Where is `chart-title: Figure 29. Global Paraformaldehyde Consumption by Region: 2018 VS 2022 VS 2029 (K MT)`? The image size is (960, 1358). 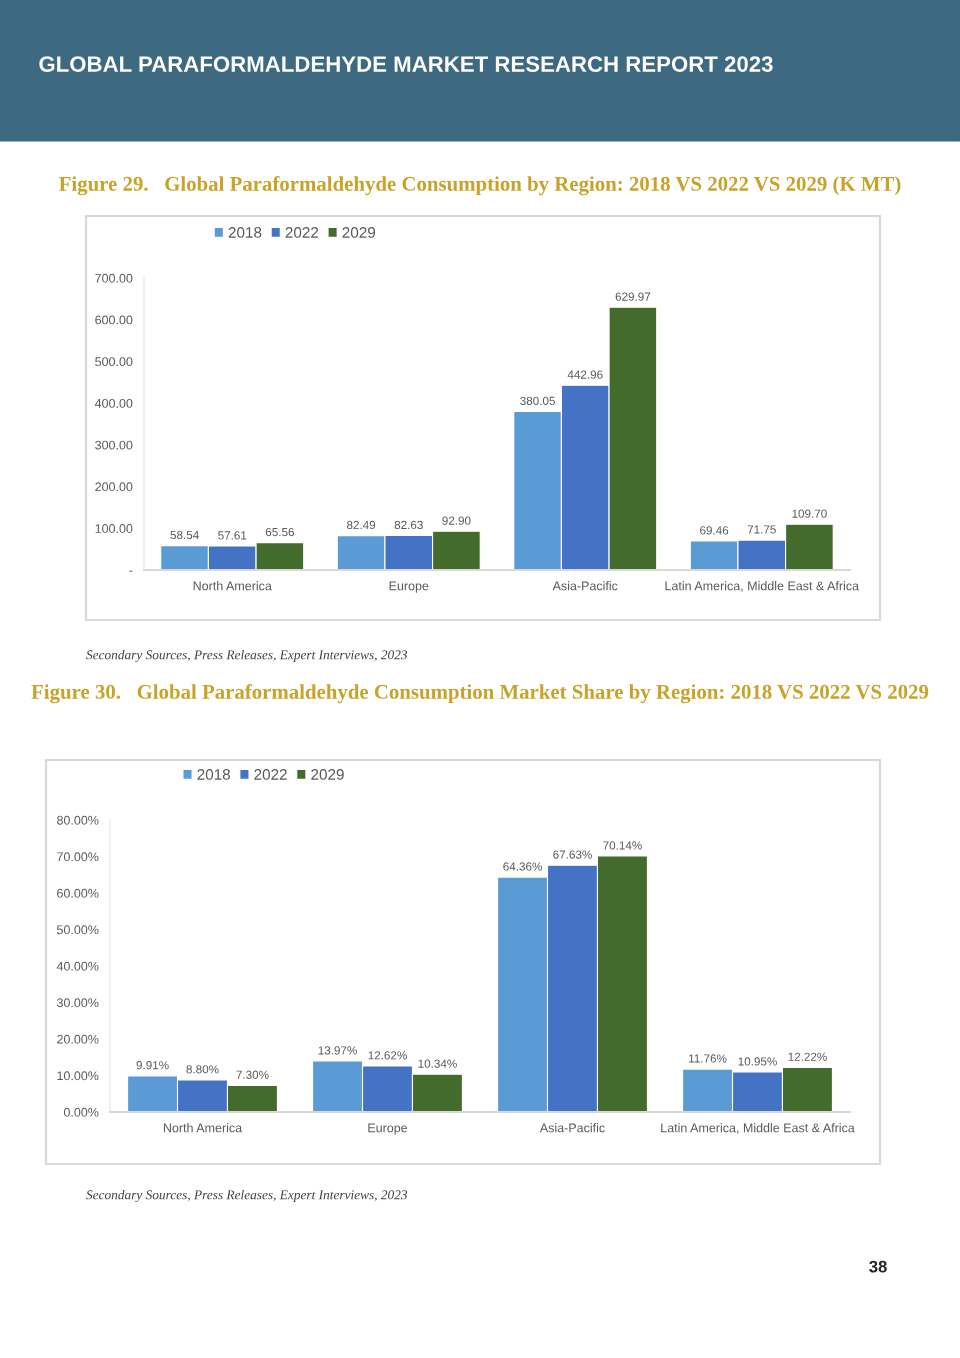 chart-title: Figure 29. Global Paraformaldehyde Consumption by Region: 2018 VS 2022 VS 2029 (K MT) is located at coordinates (480, 186).